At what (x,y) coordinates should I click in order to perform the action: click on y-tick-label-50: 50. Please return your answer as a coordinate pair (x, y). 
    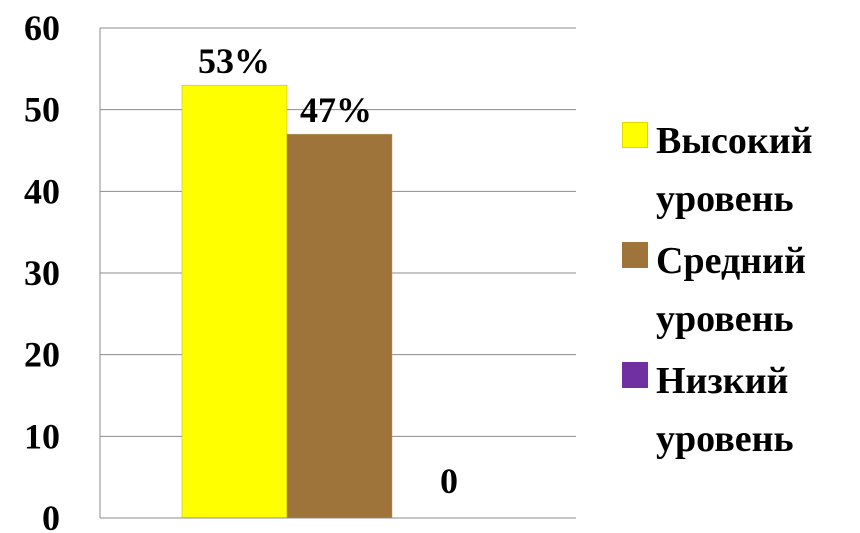
    Looking at the image, I should click on (42, 110).